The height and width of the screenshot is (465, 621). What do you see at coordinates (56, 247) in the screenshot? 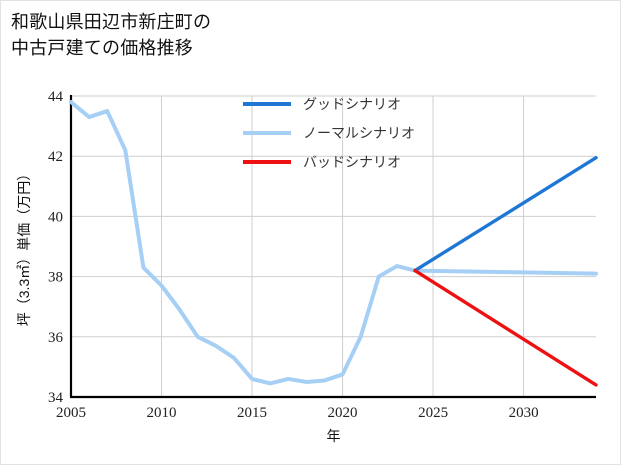
I see `y-axis-tick-labels: 34 36 38 40 42 44` at bounding box center [56, 247].